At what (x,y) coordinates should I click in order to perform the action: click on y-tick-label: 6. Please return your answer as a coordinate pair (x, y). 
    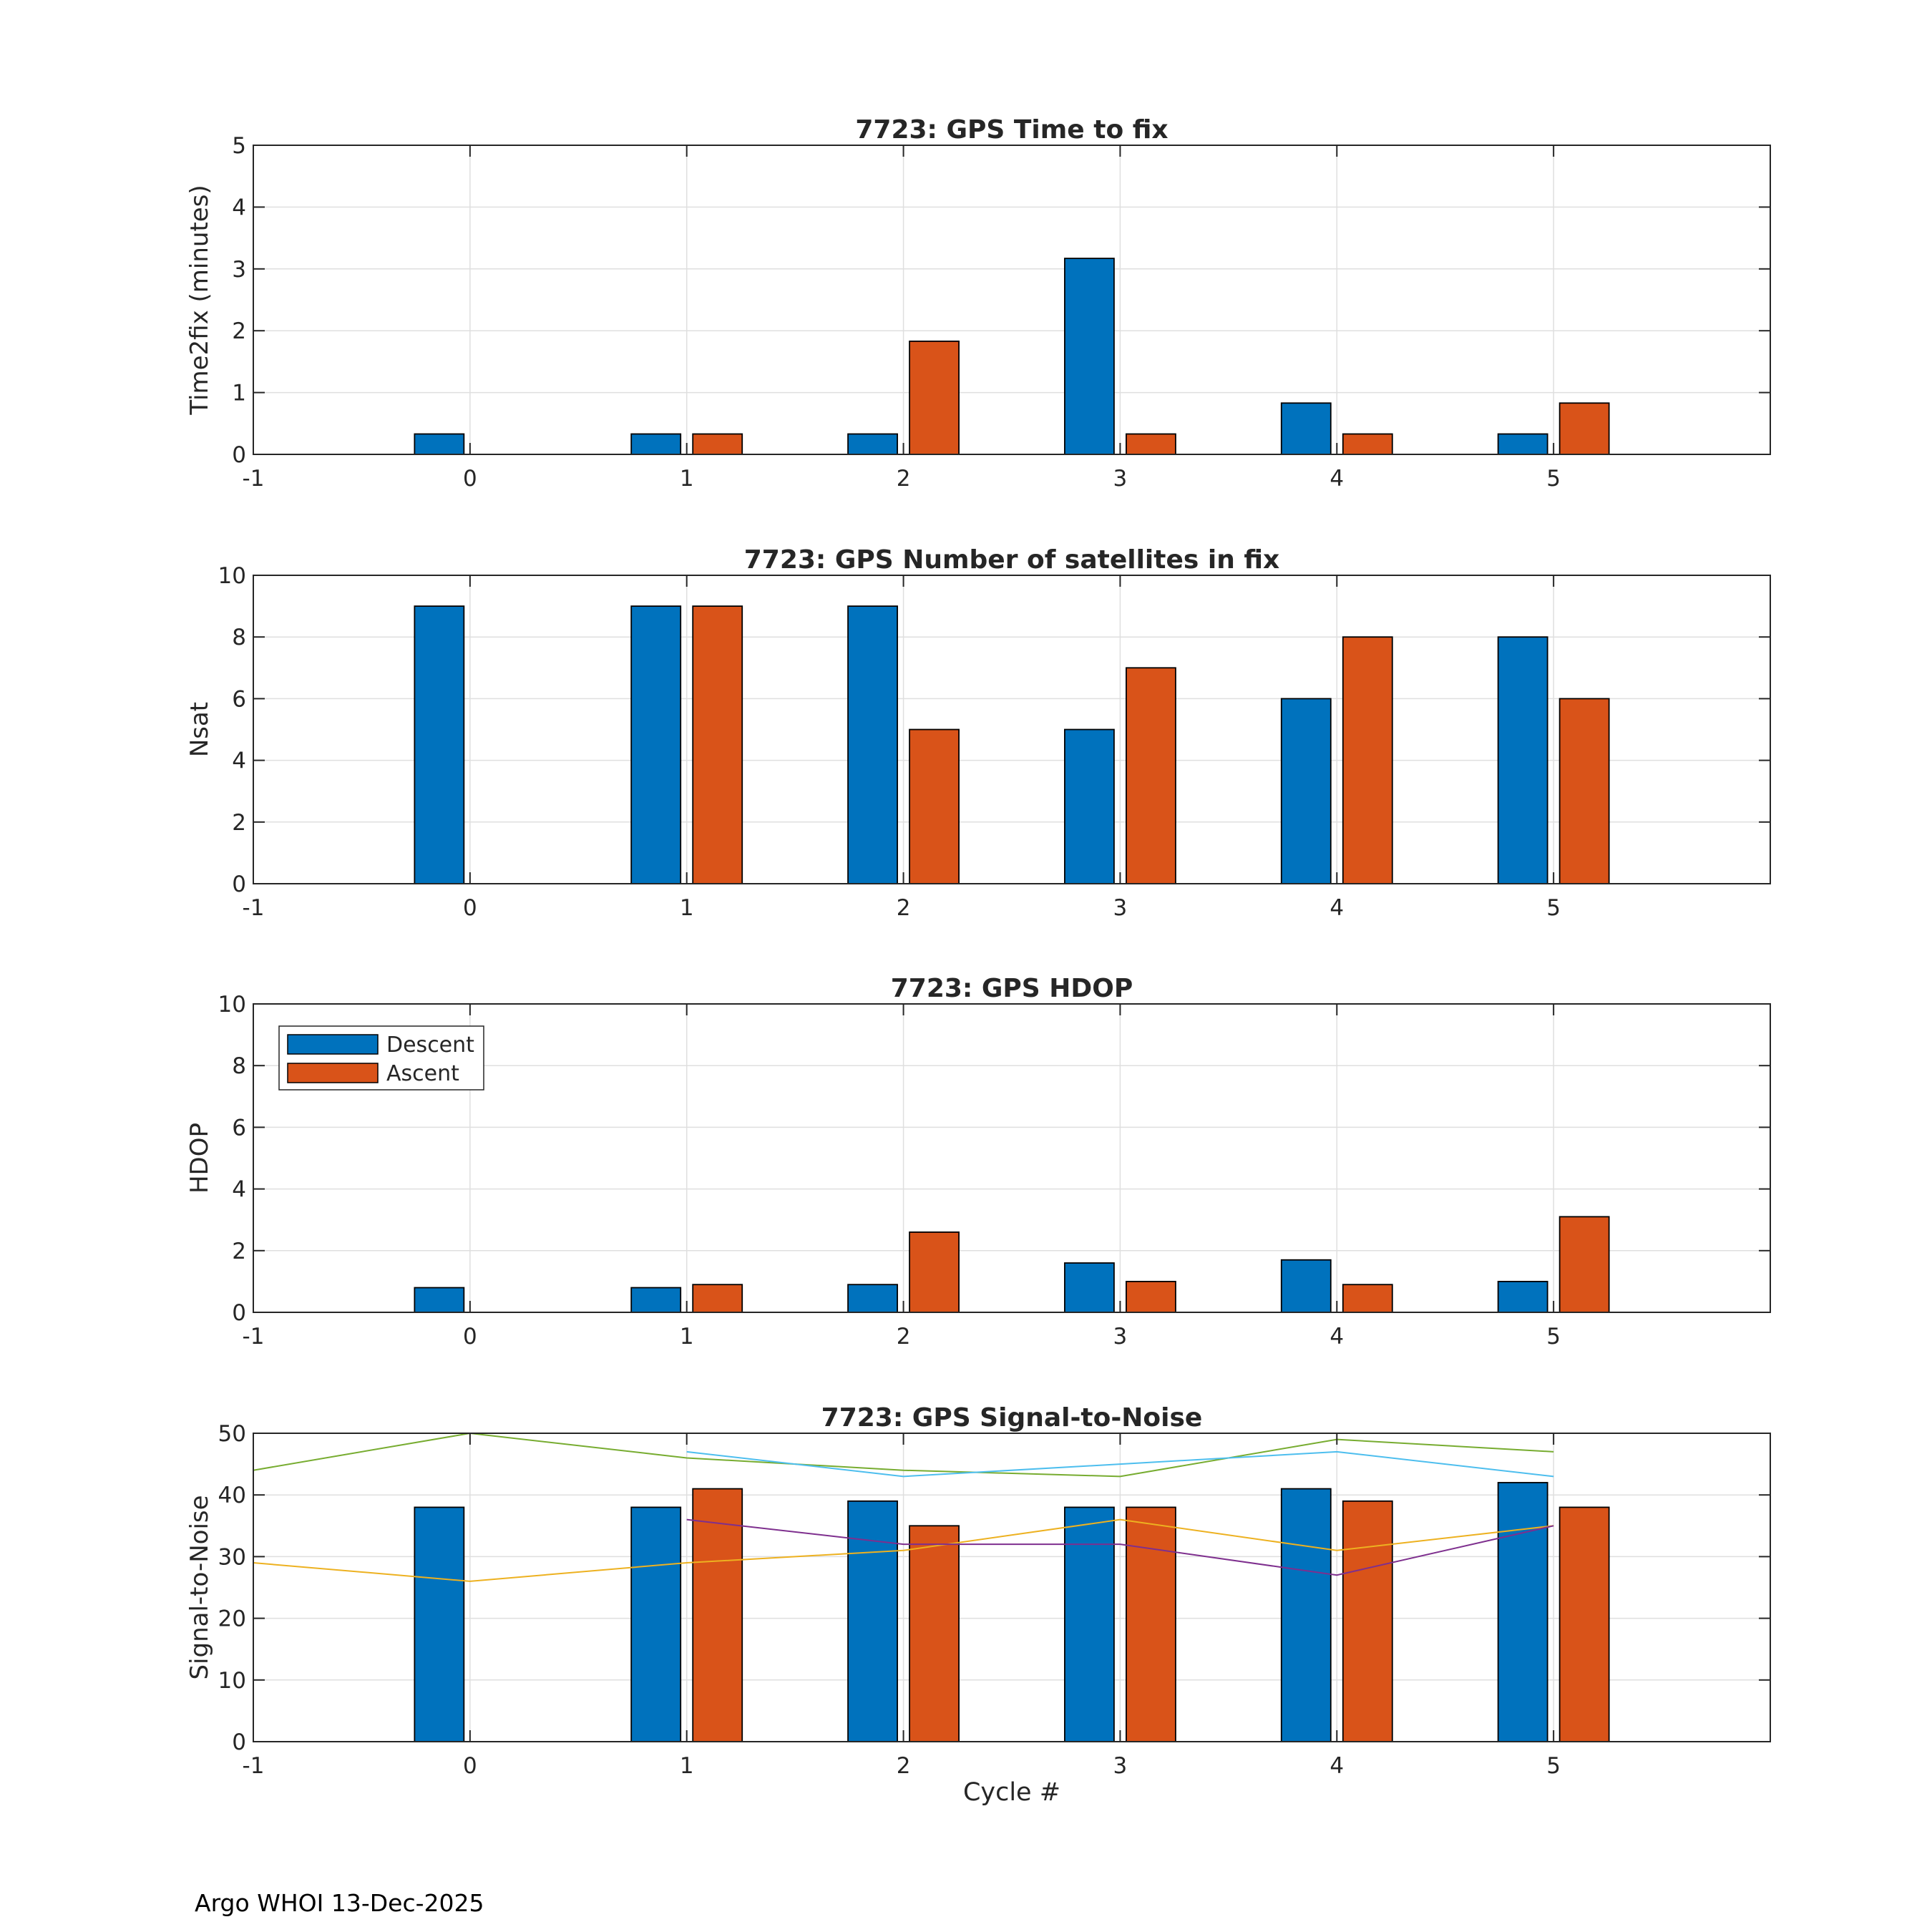
    Looking at the image, I should click on (239, 699).